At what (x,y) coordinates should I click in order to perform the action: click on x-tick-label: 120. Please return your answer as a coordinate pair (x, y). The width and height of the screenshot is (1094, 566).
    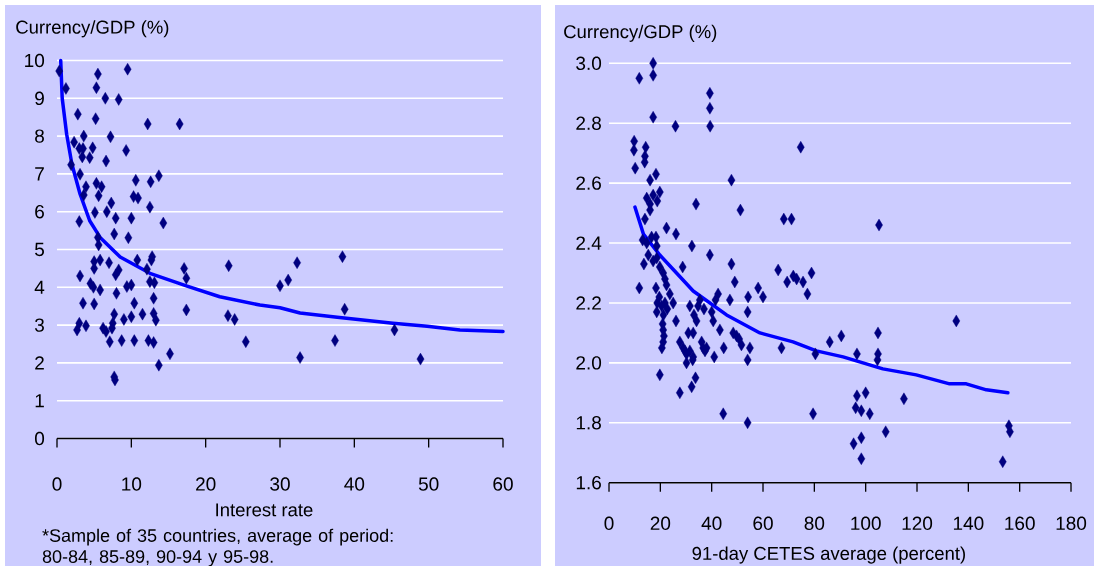
    Looking at the image, I should click on (917, 523).